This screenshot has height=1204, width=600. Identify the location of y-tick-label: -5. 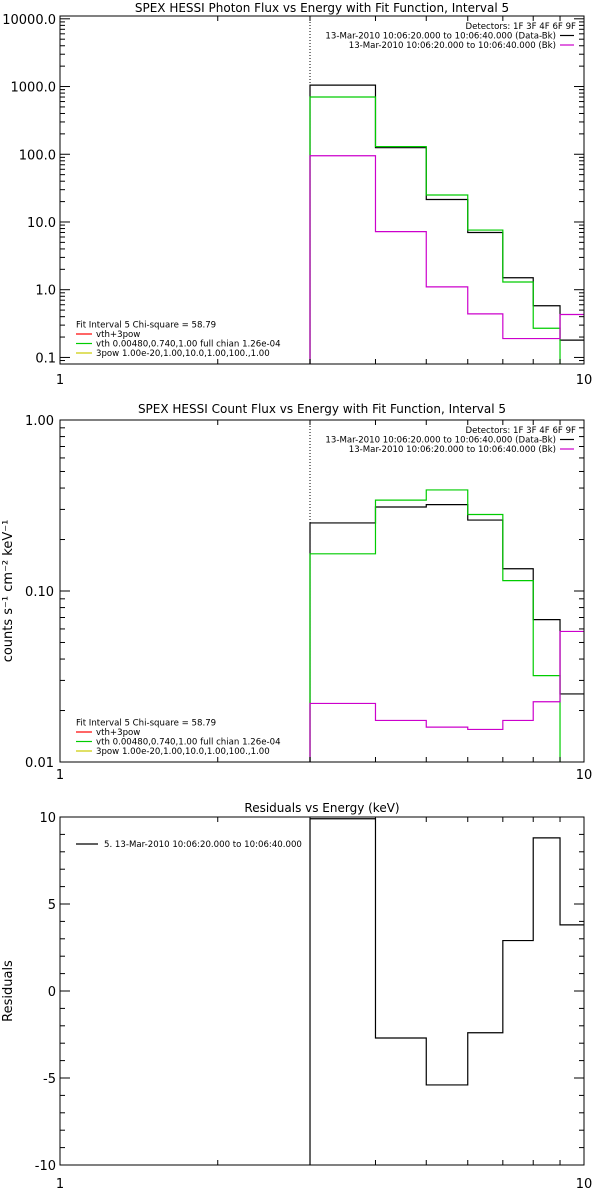
(49, 1079).